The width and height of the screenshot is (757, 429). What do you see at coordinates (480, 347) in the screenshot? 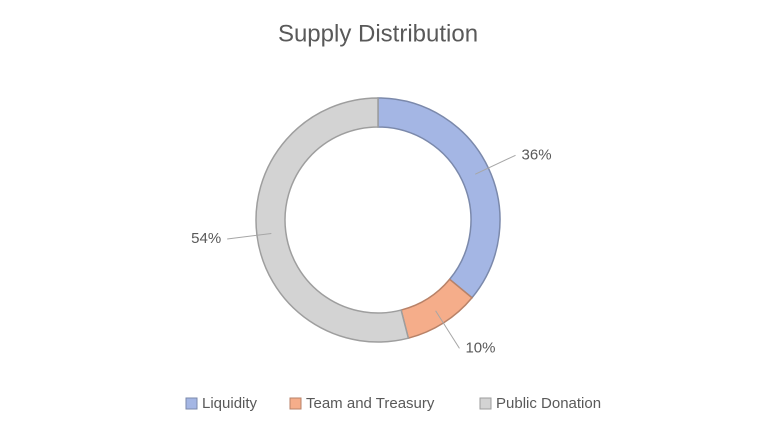
I see `data-label: 10%` at bounding box center [480, 347].